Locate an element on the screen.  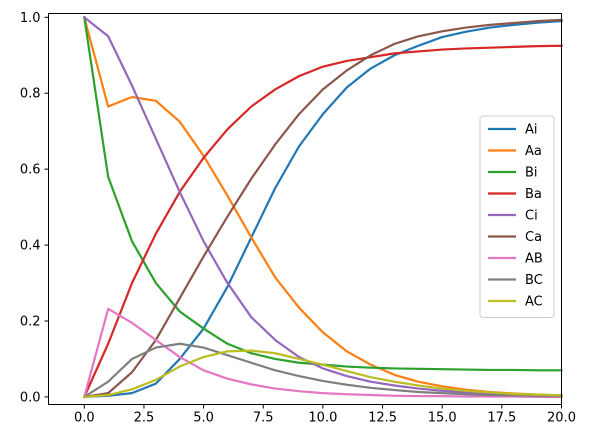
legend-label-aa: Aa is located at coordinates (533, 151).